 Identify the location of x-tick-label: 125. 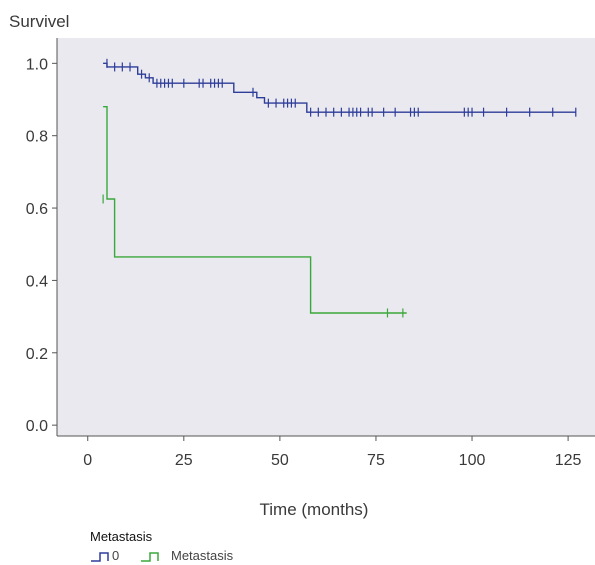
(568, 460).